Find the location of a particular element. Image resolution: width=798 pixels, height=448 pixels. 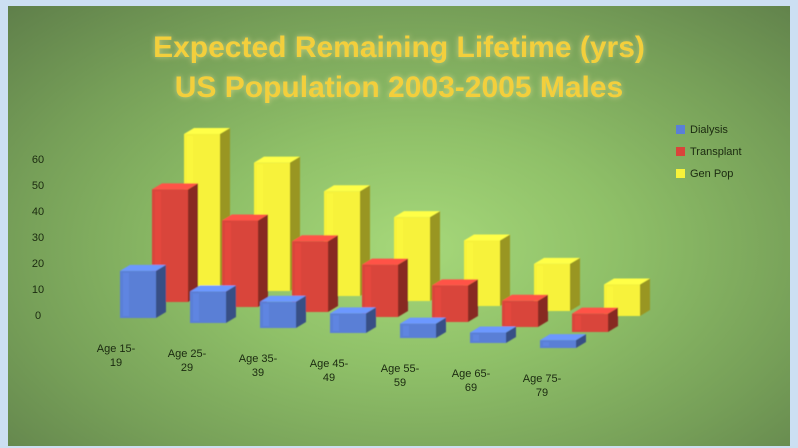

y-axis: 0 10 20 30 40 50 60 is located at coordinates (38, 238).